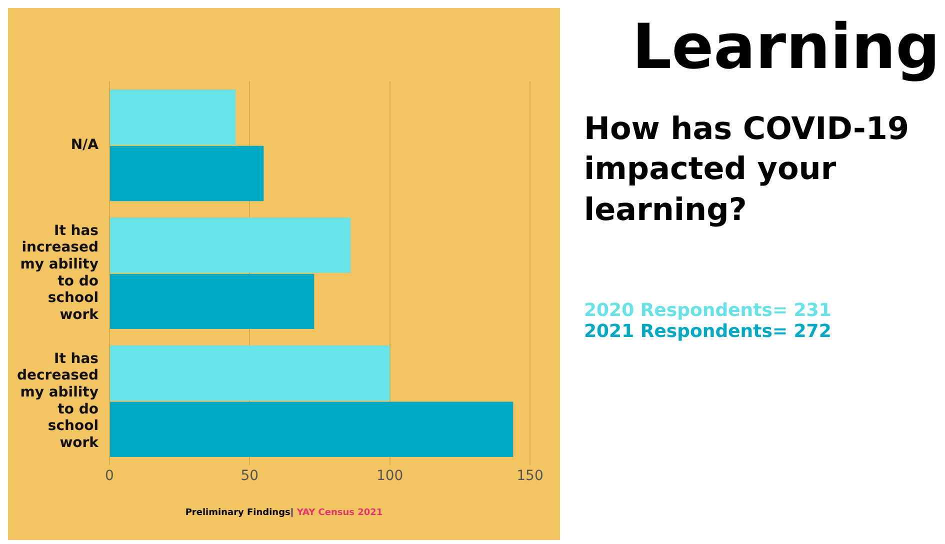 The image size is (945, 544). What do you see at coordinates (747, 170) in the screenshot?
I see `text: How has COVID-19 impacted your learning?` at bounding box center [747, 170].